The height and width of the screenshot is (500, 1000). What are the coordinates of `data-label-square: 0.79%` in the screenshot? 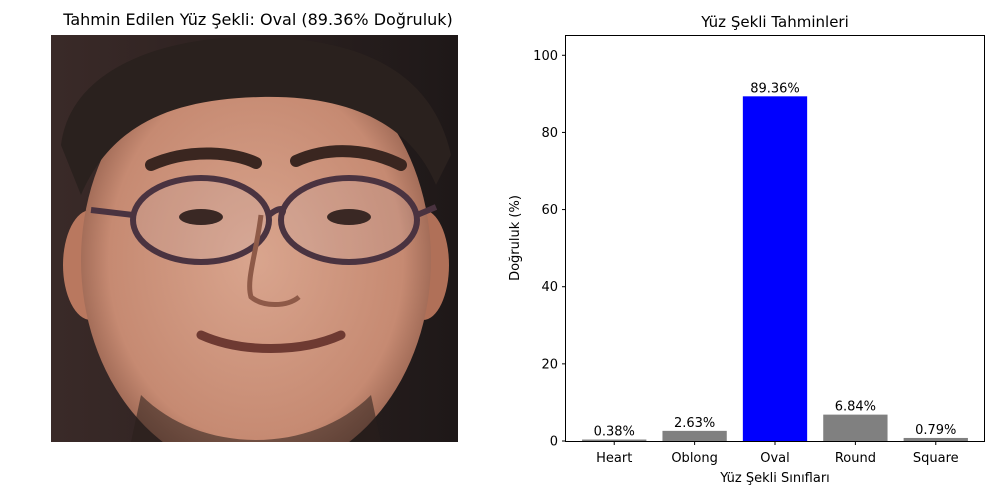 It's located at (935, 430).